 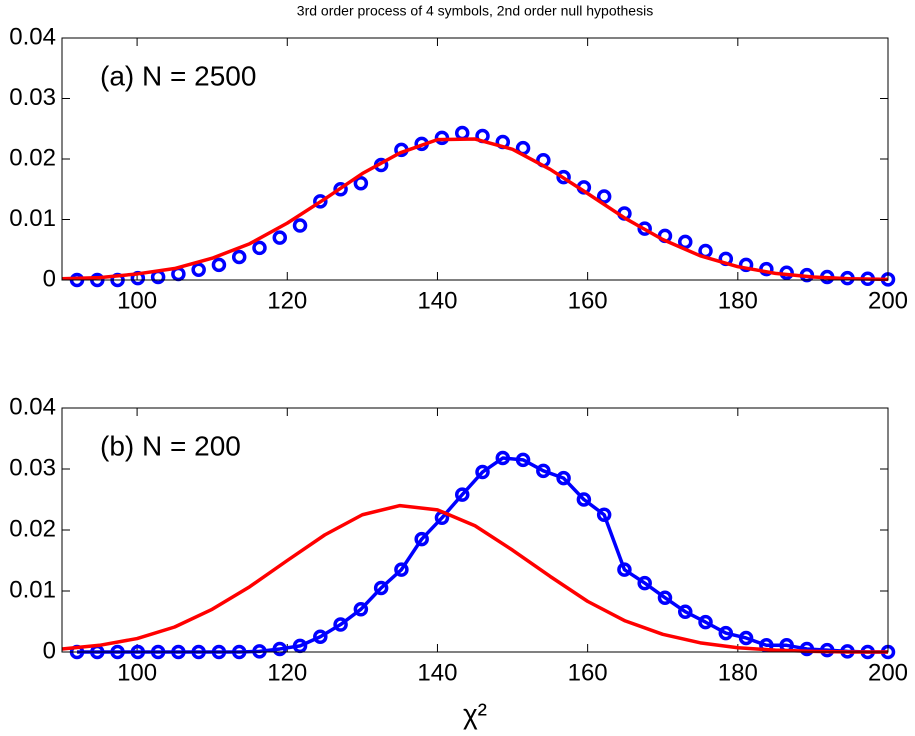 What do you see at coordinates (178, 75) in the screenshot?
I see `annotation: (a) N = 2500` at bounding box center [178, 75].